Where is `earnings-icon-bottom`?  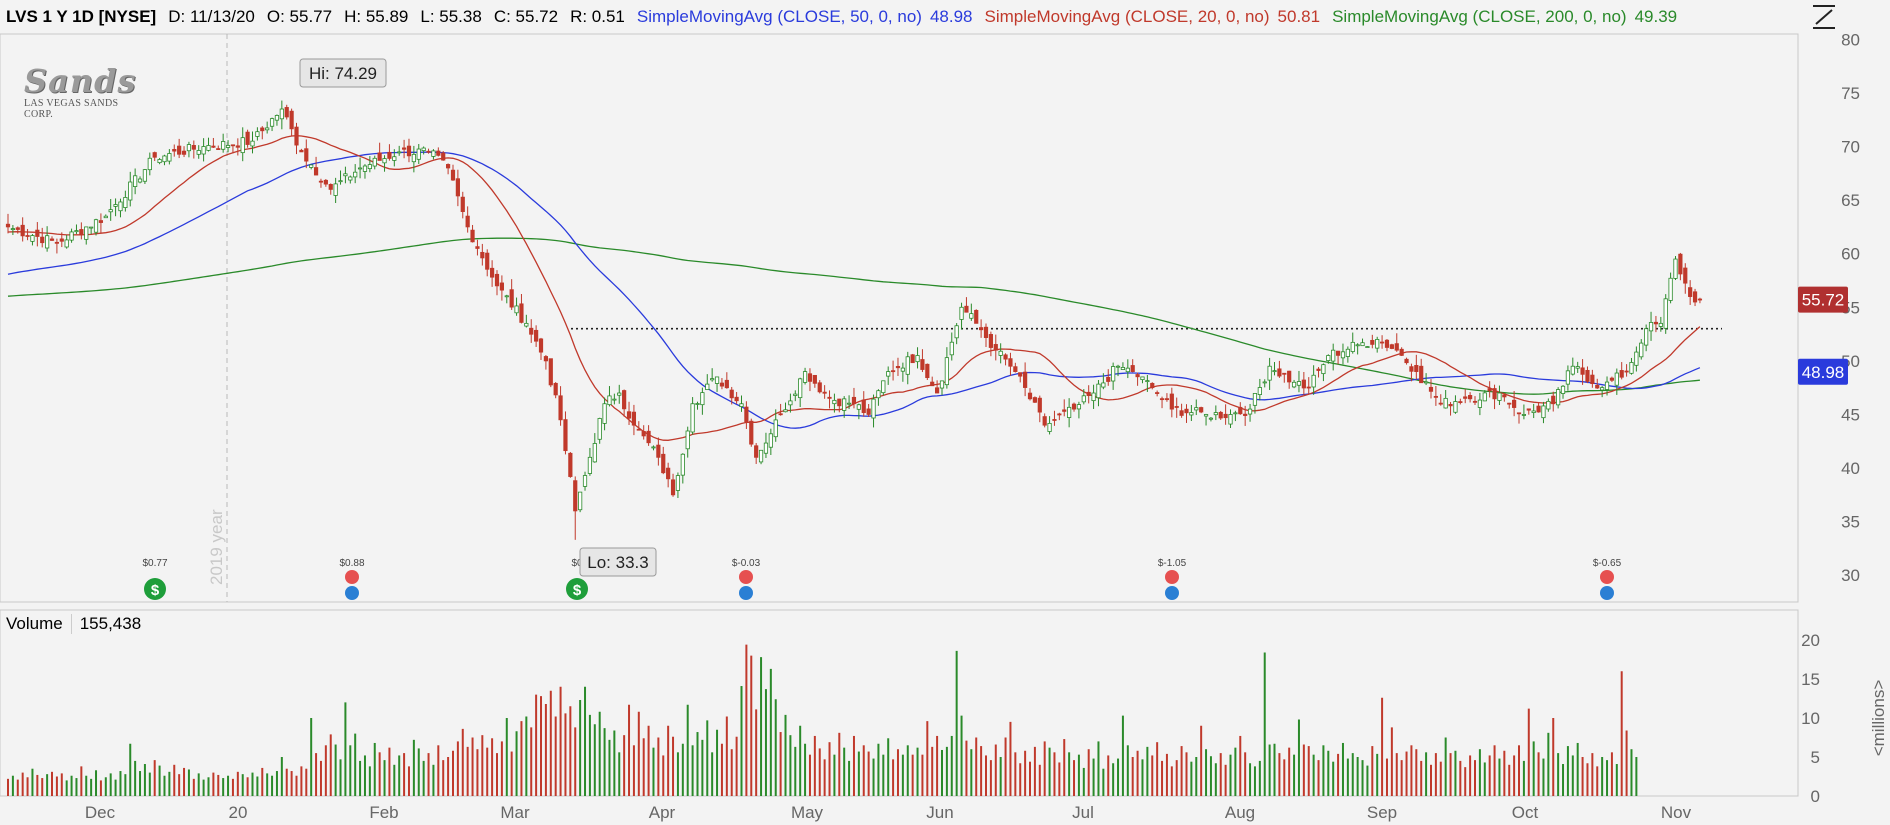 earnings-icon-bottom is located at coordinates (352, 593).